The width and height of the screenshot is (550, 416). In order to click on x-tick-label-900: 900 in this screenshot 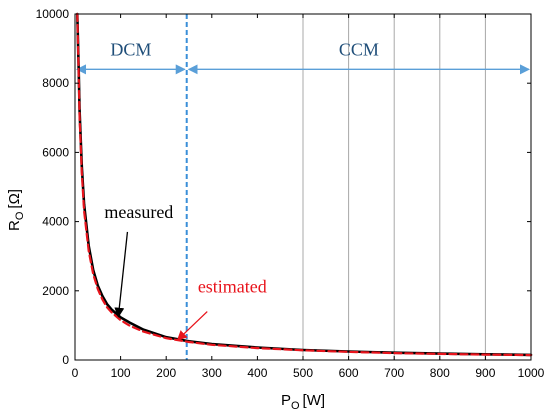, I will do `click(485, 373)`.